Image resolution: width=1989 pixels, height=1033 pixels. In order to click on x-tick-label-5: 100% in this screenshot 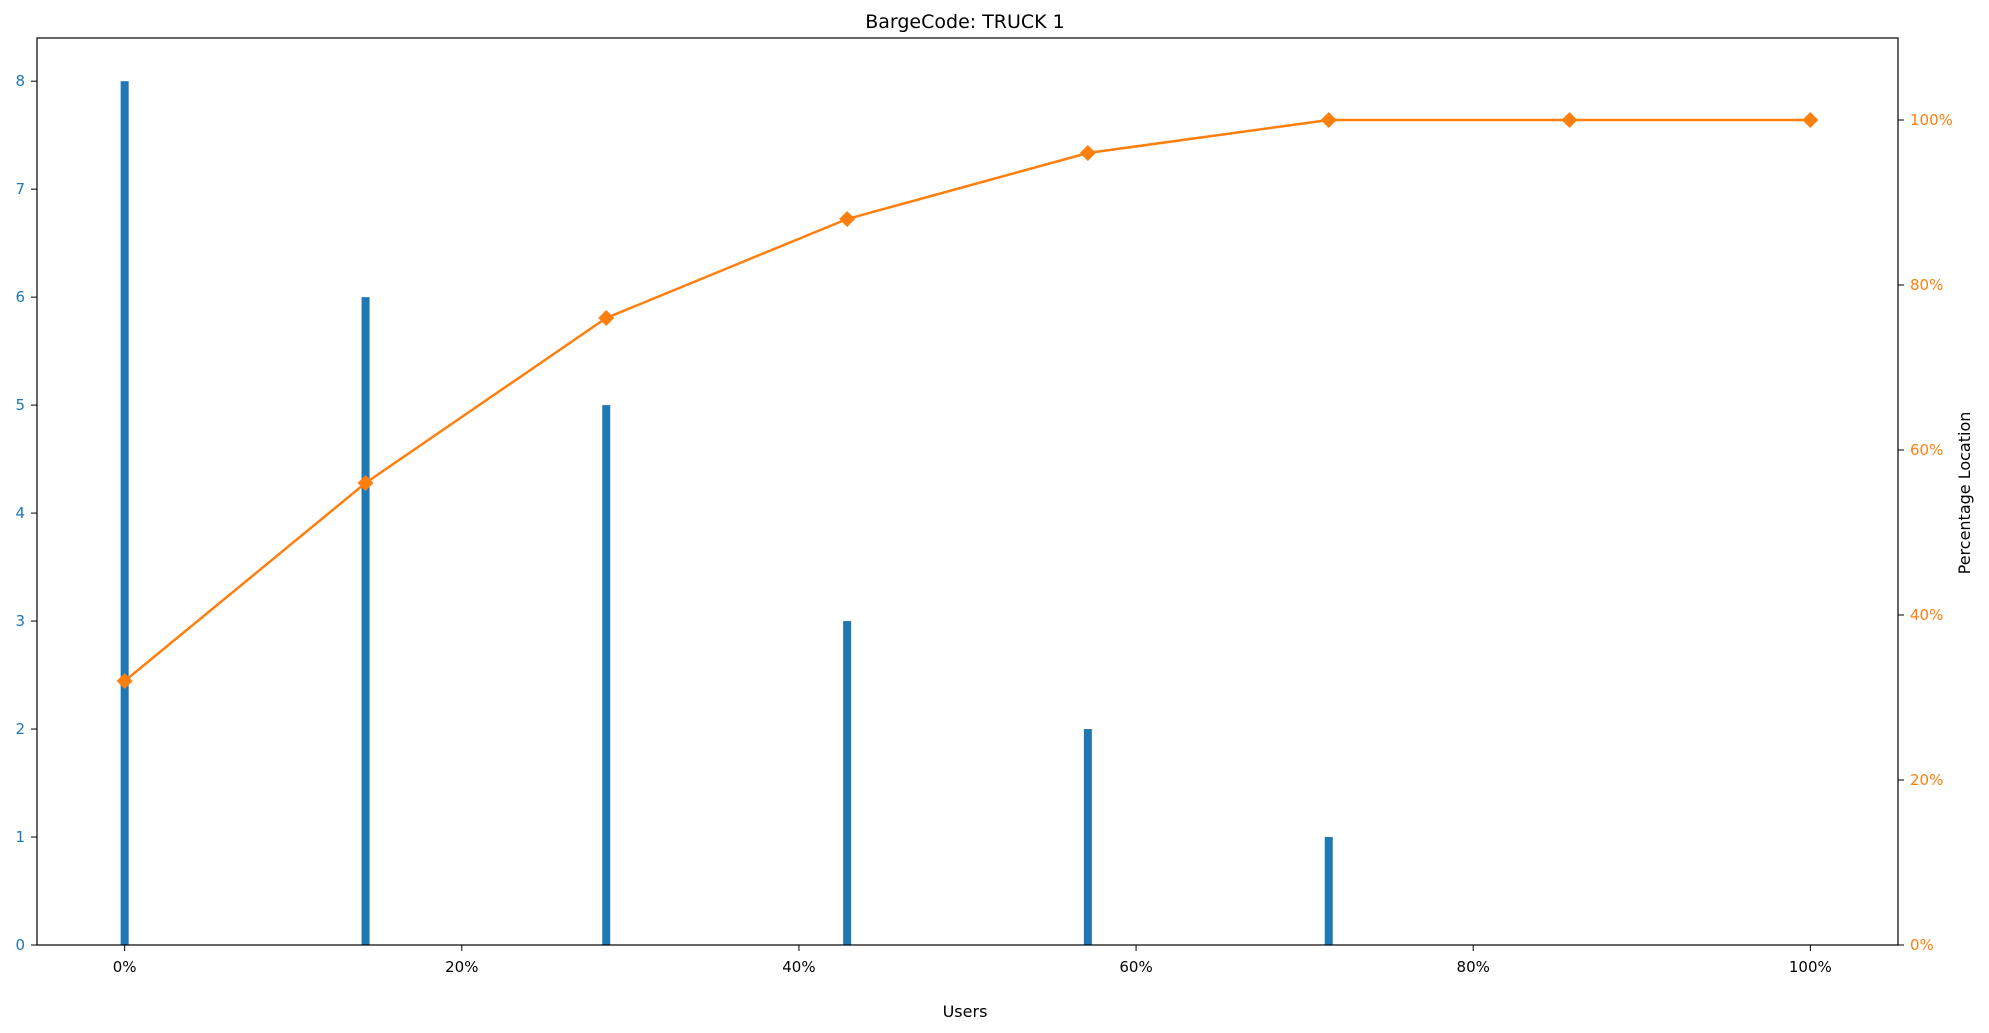, I will do `click(1810, 967)`.